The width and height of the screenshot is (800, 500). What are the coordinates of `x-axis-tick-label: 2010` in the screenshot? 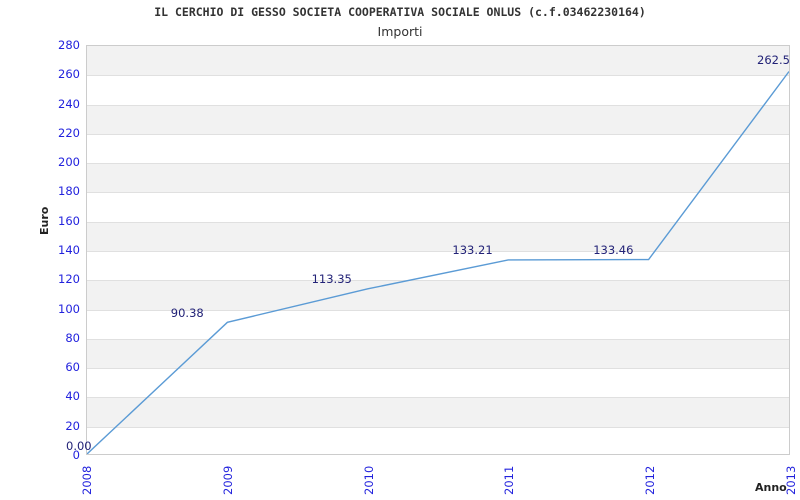 It's located at (368, 480).